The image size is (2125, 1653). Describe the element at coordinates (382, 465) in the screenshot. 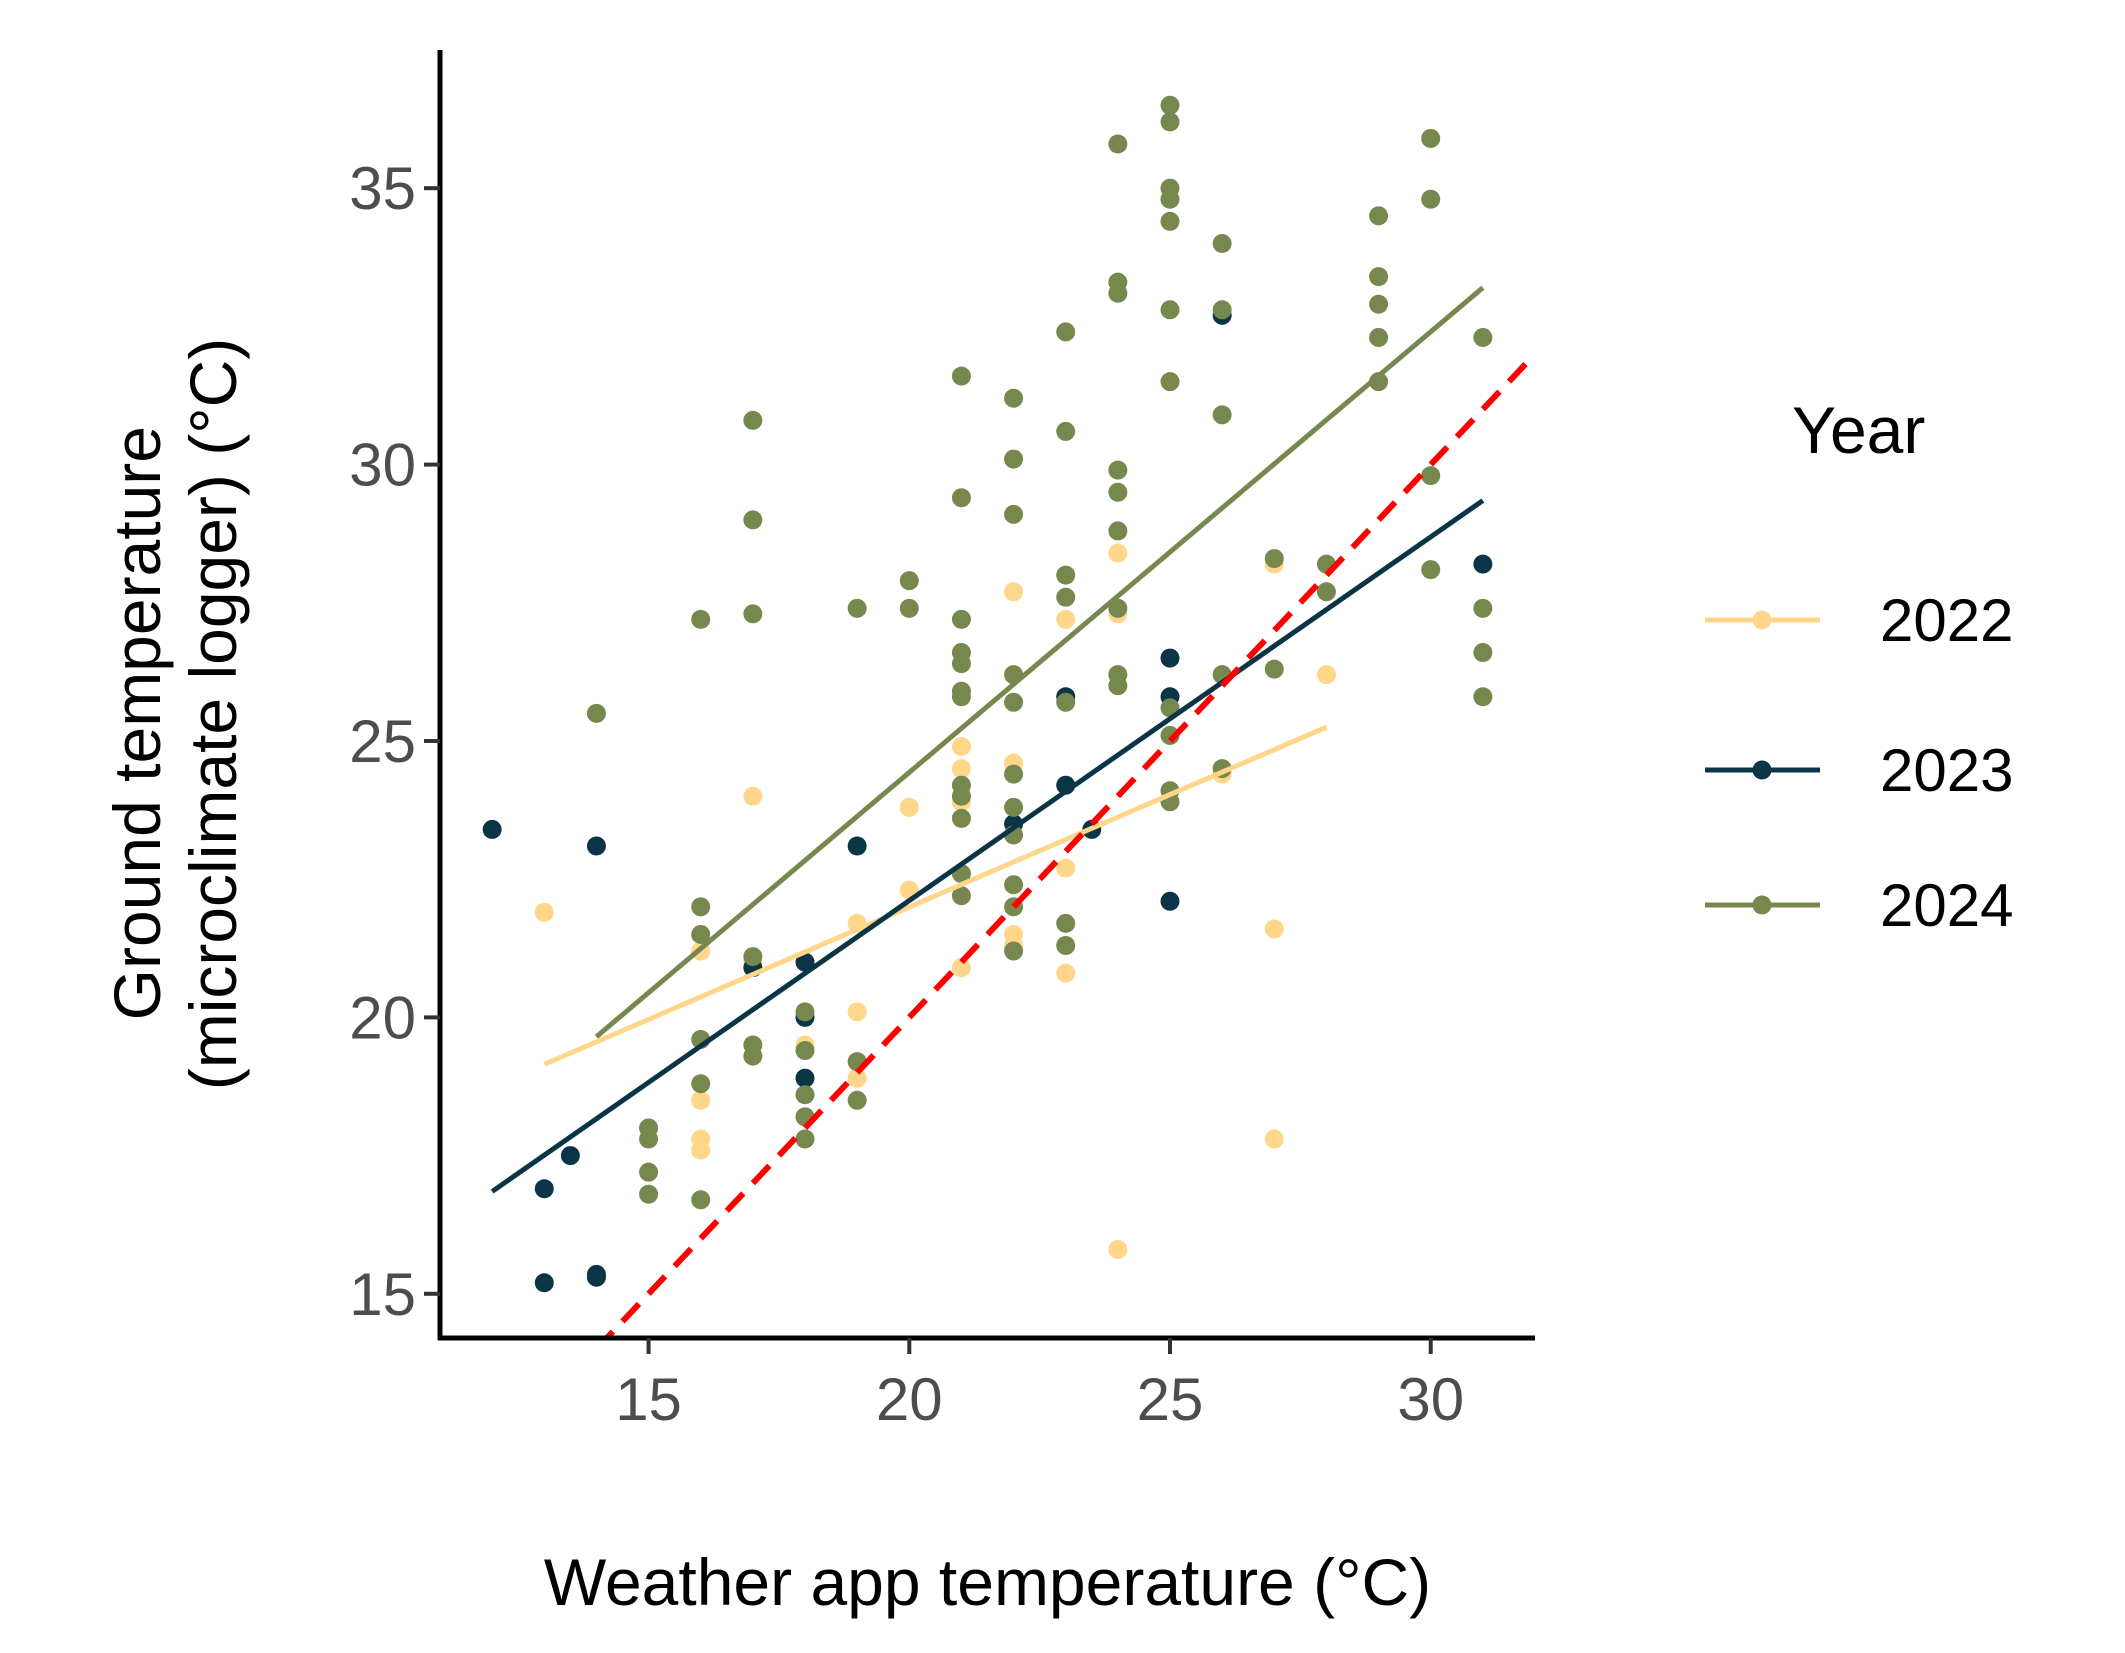

I see `y-tick-label: 30` at that location.